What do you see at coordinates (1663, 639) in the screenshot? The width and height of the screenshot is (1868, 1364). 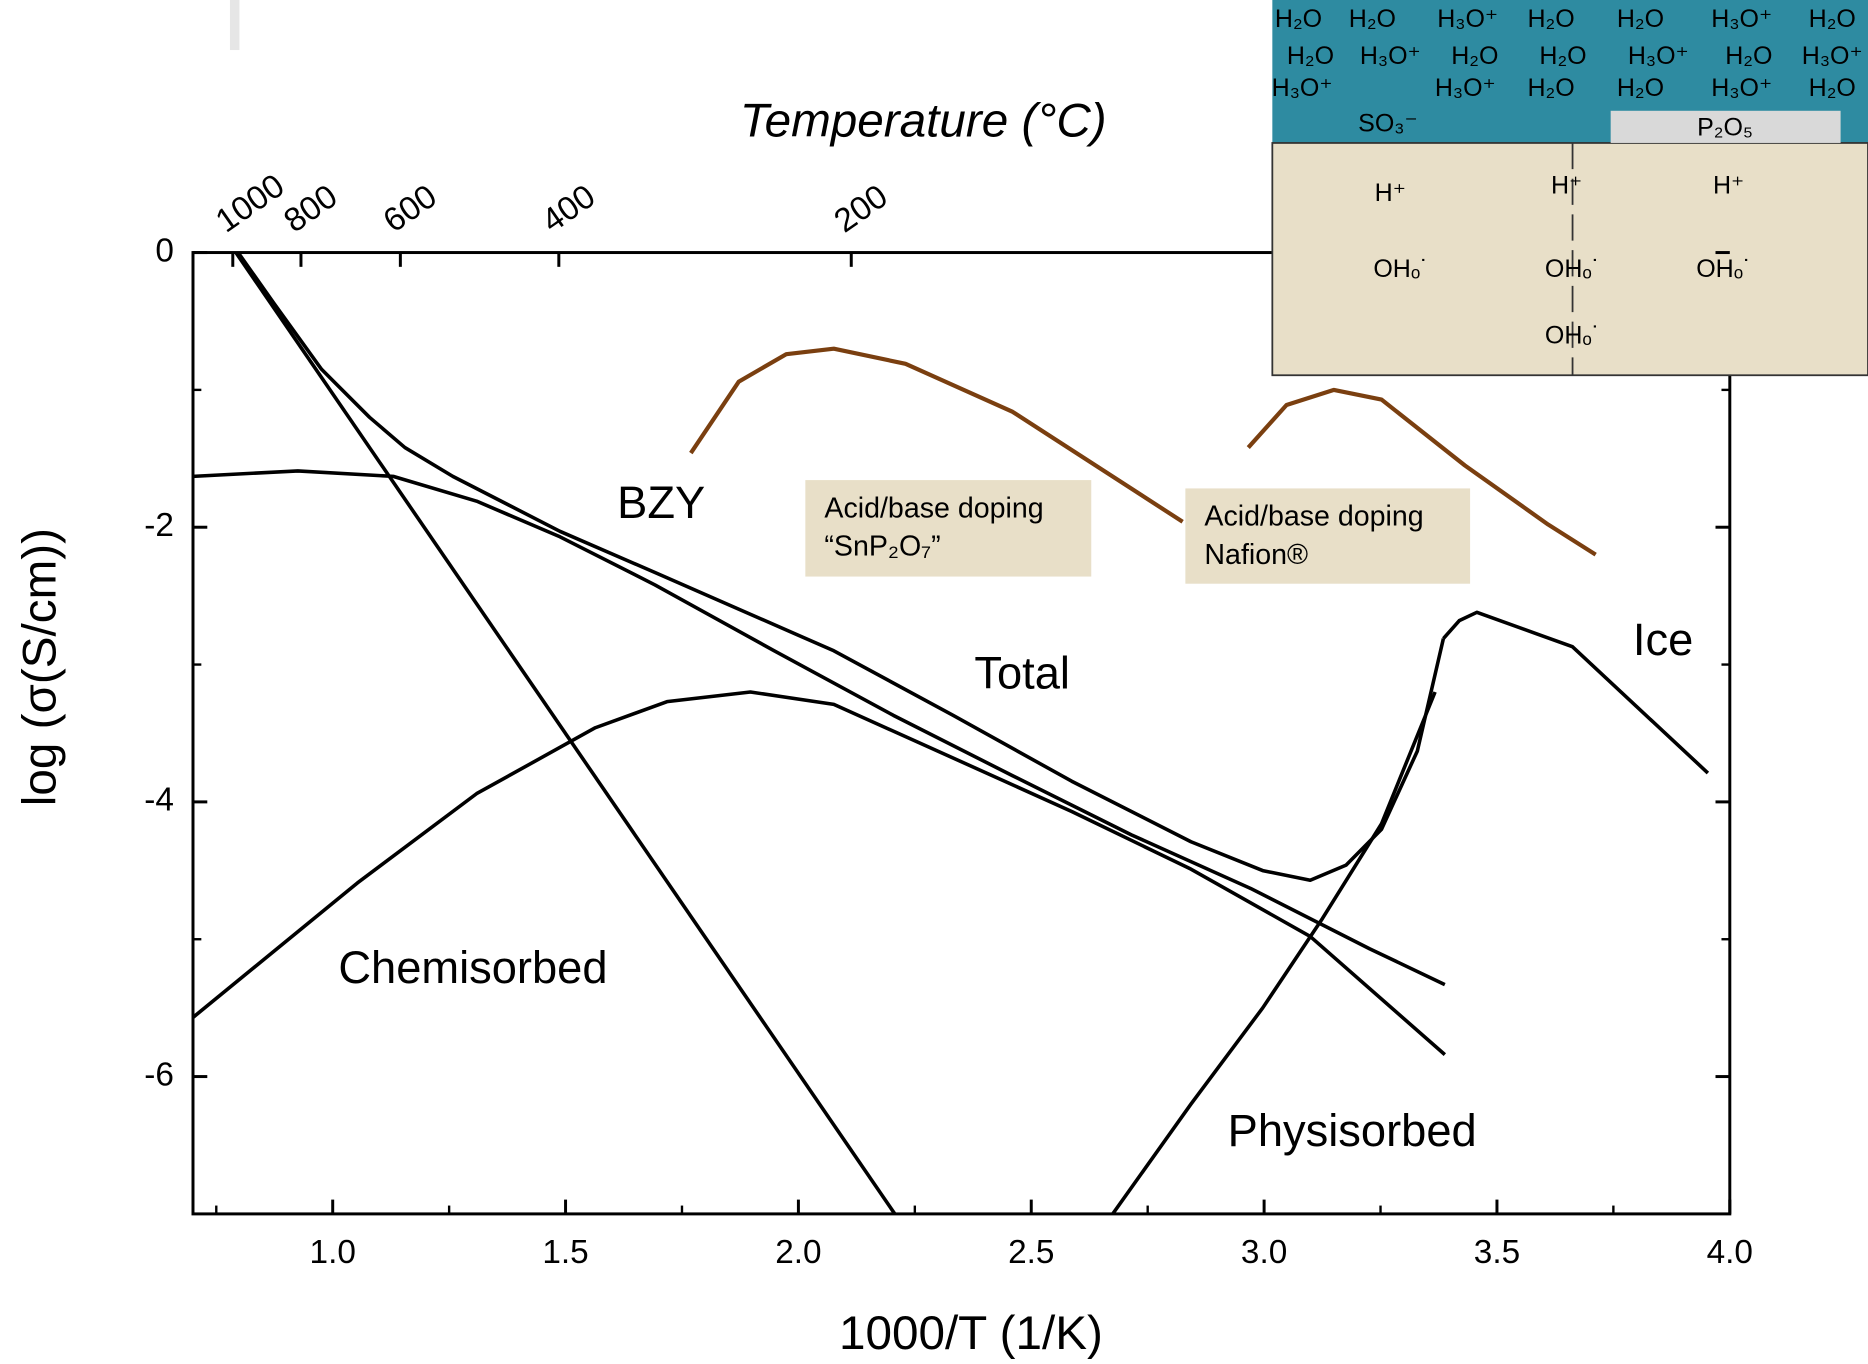 I see `curve-label: Ice` at bounding box center [1663, 639].